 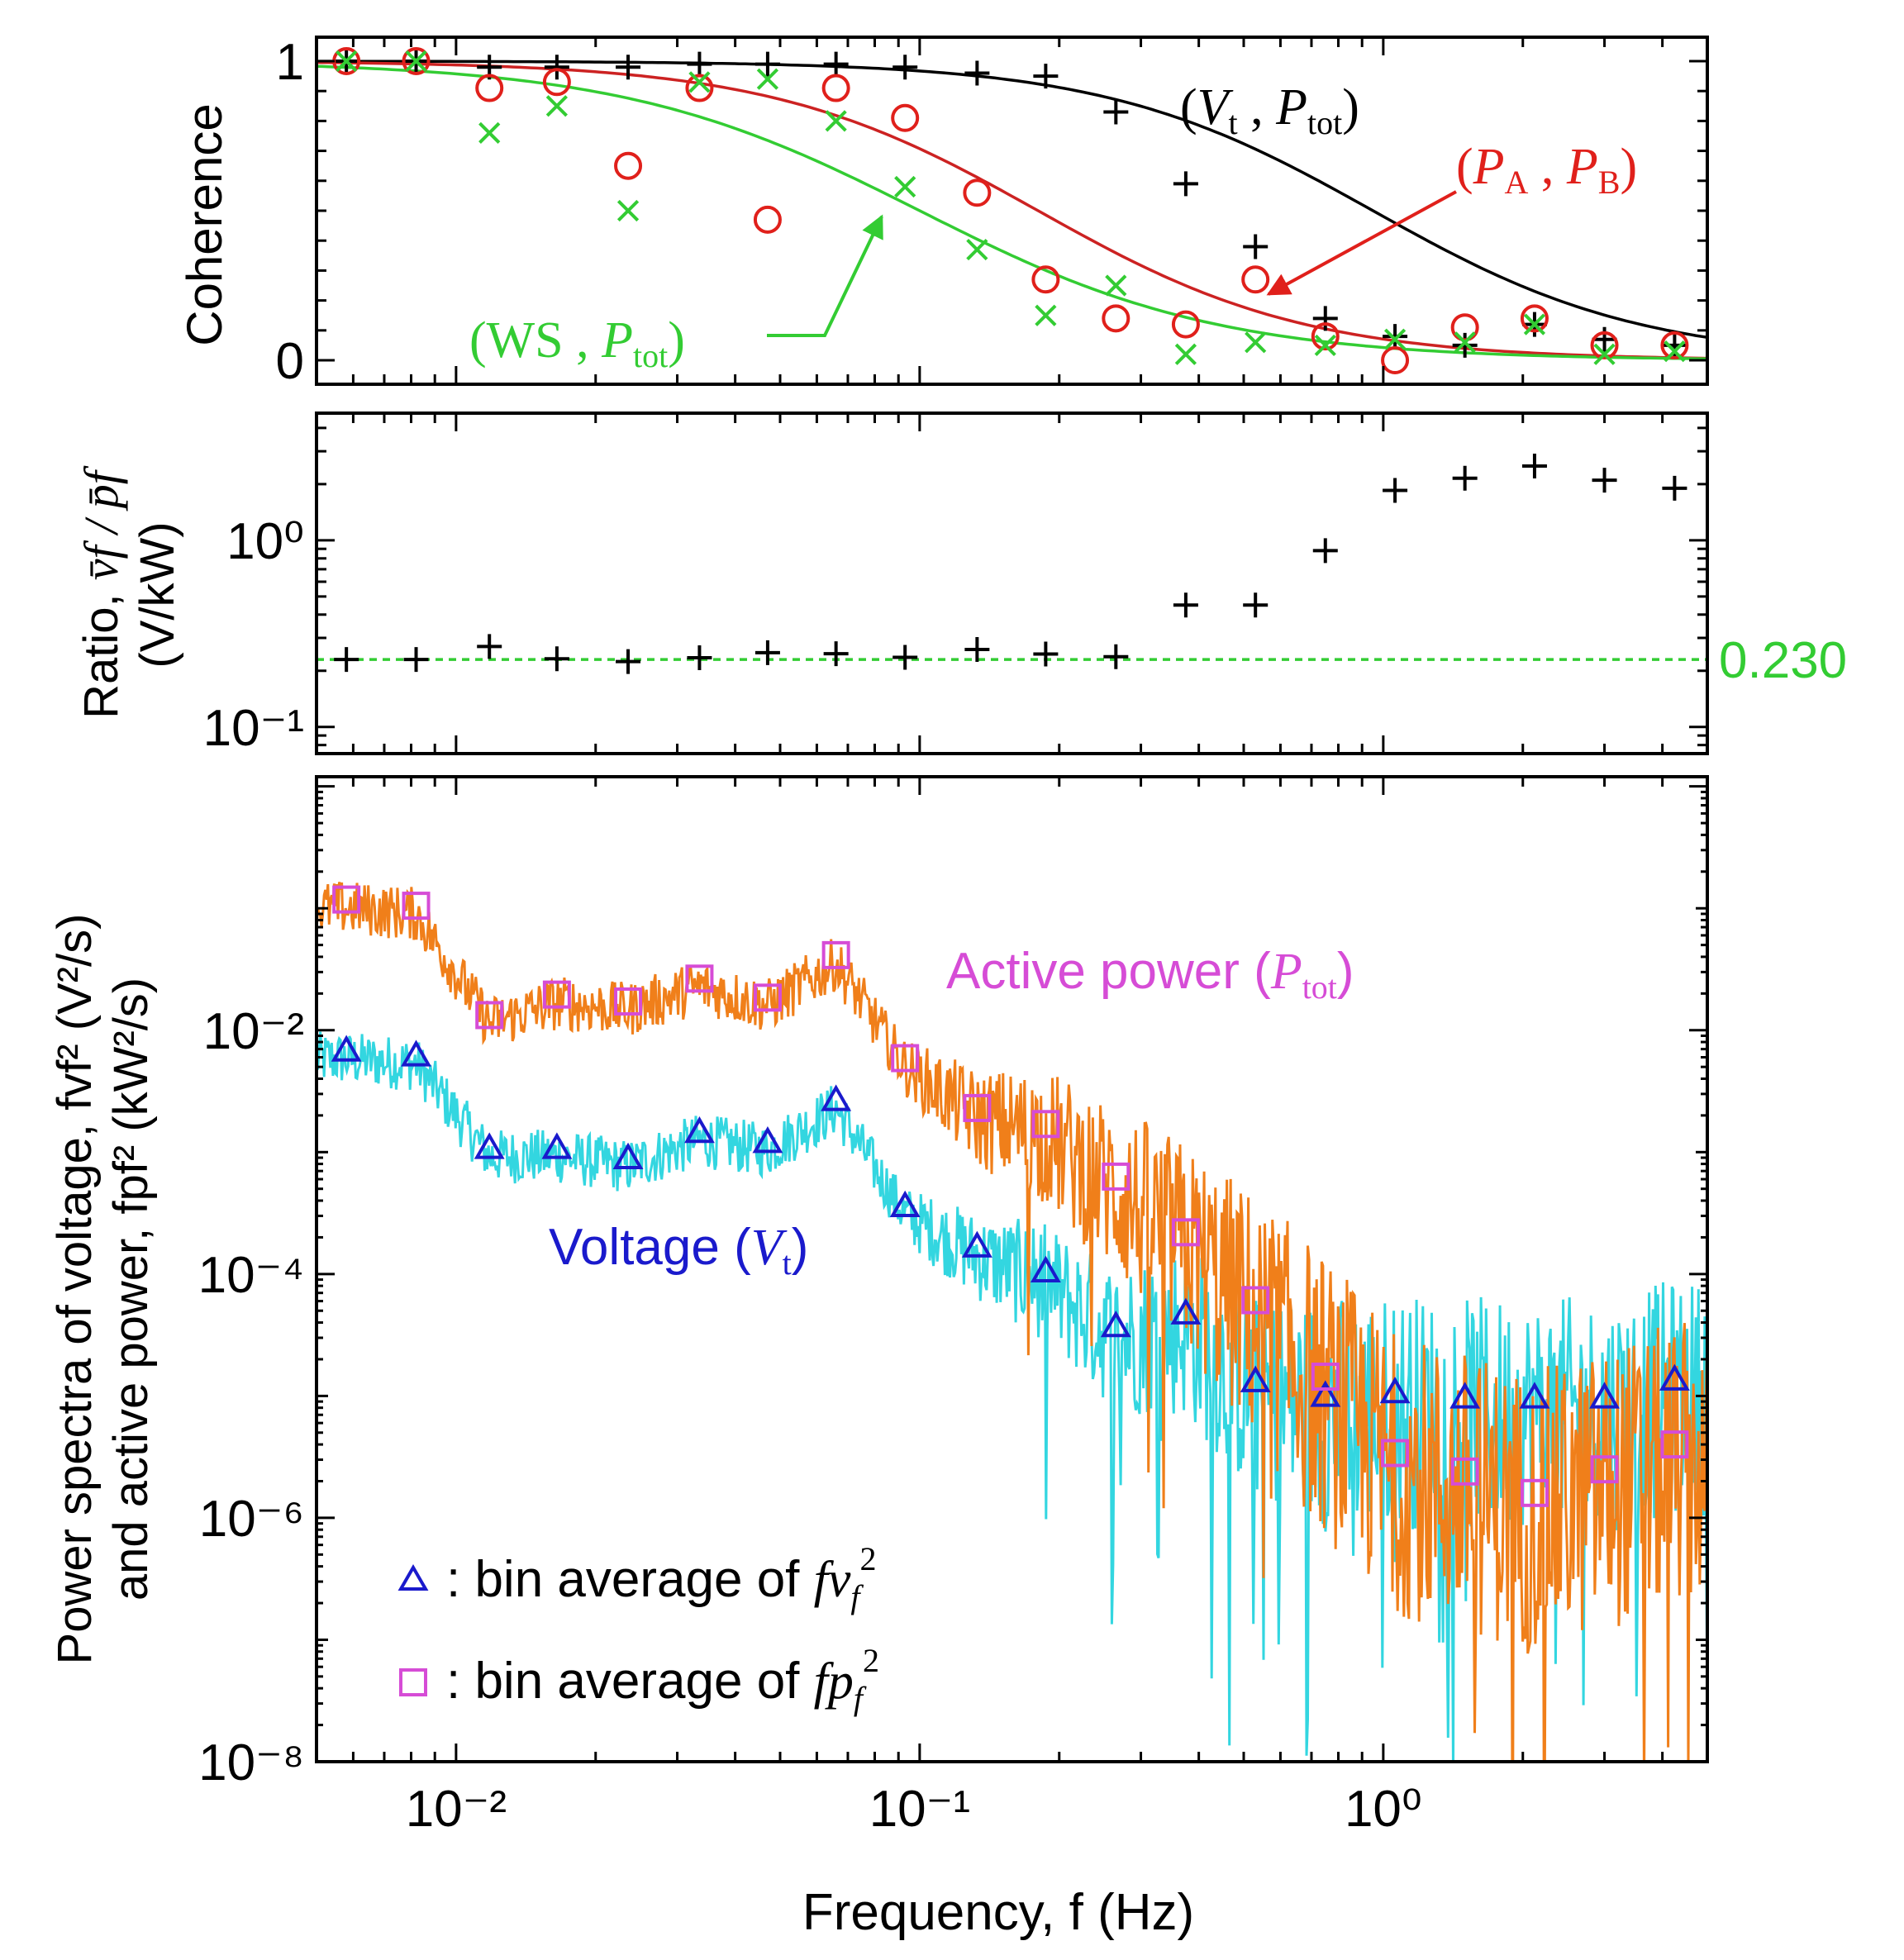 What do you see at coordinates (678, 1250) in the screenshot?
I see `svg-text: Voltage (Vt)` at bounding box center [678, 1250].